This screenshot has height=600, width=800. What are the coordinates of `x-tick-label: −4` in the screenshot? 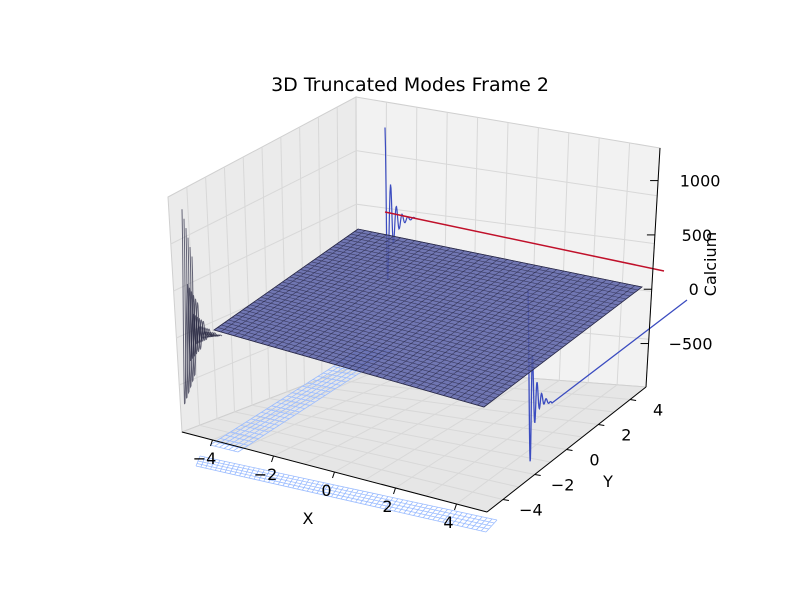 It's located at (205, 458).